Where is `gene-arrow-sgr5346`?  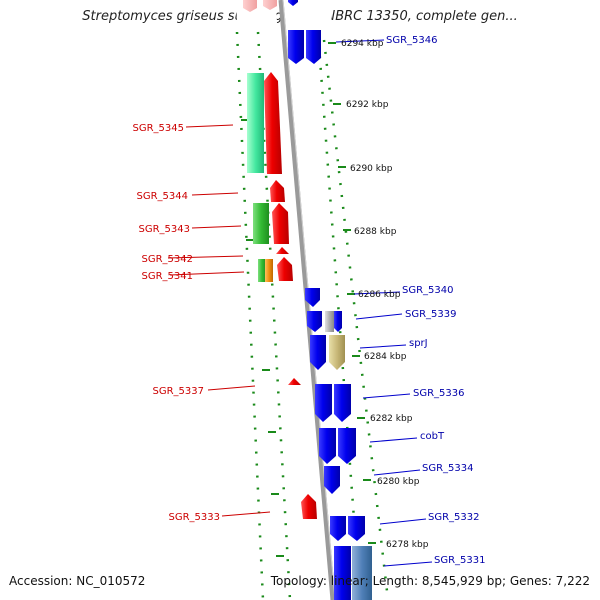
gene-arrow-sgr5346 is located at coordinates (313, 47).